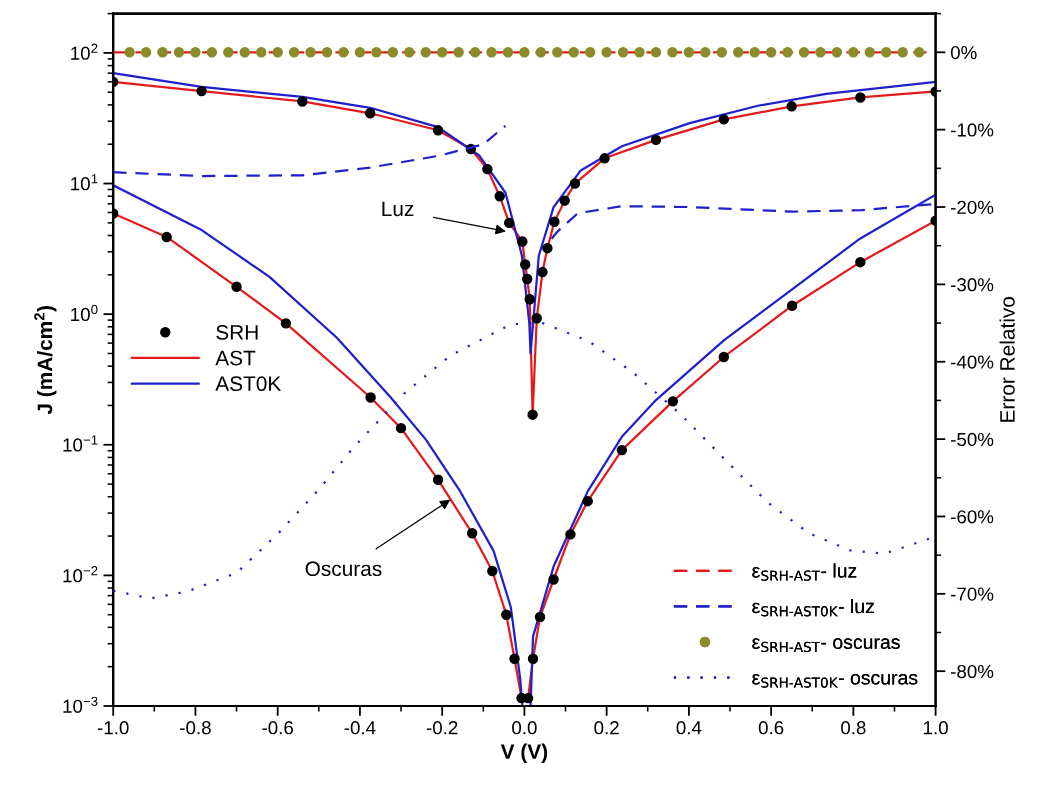 This screenshot has height=800, width=1053. What do you see at coordinates (84, 51) in the screenshot?
I see `y-tick-label: 10$^{2}$` at bounding box center [84, 51].